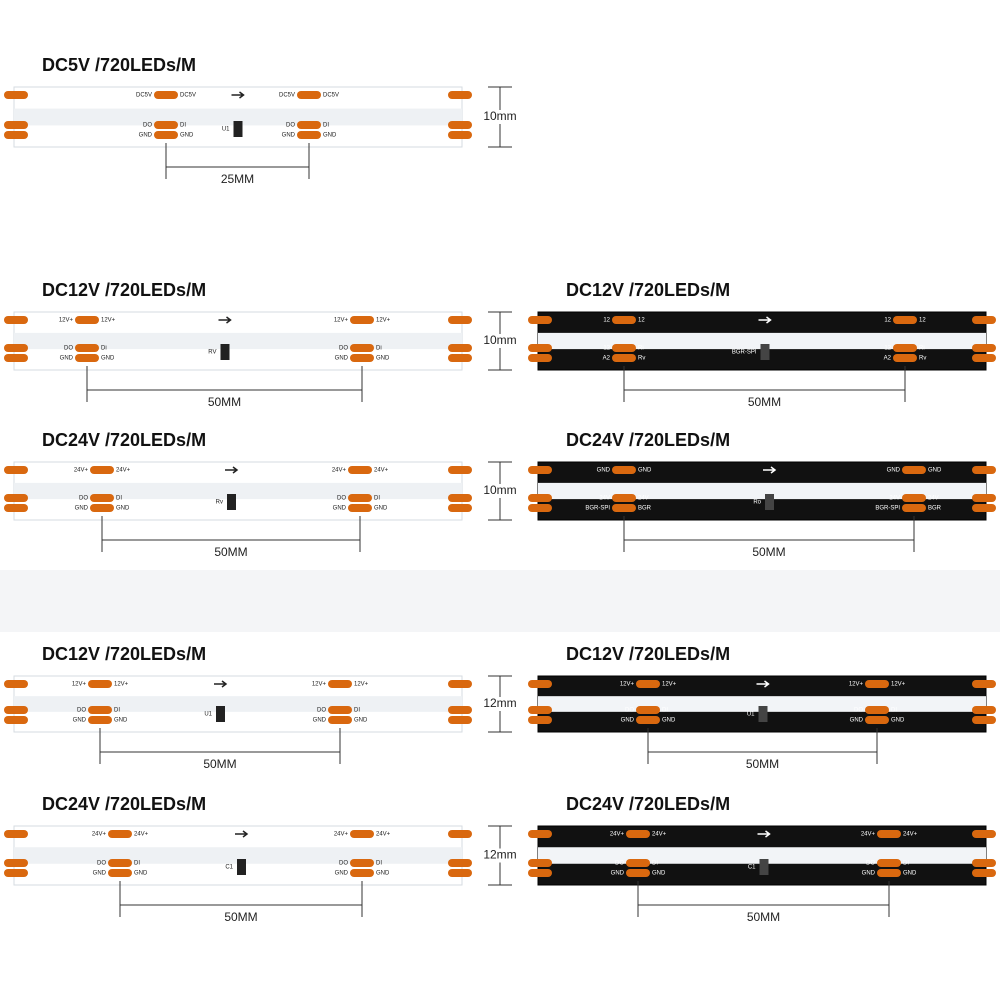  I want to click on pad-label: BGR, so click(935, 509).